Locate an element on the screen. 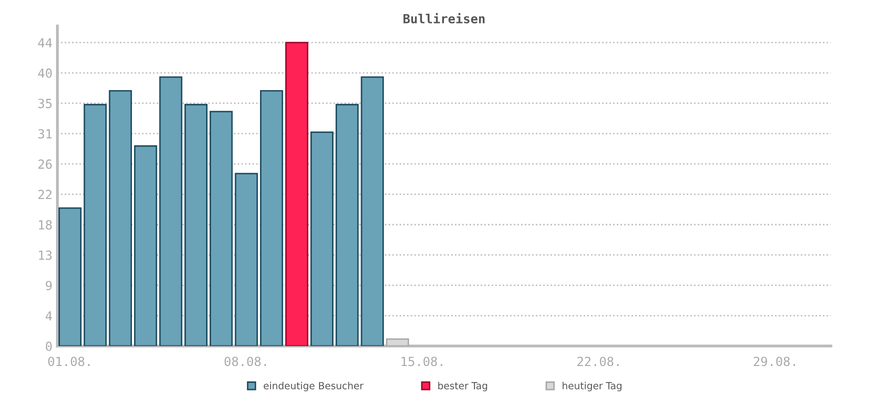 The image size is (870, 400). y-tick-label: 22 is located at coordinates (45, 195).